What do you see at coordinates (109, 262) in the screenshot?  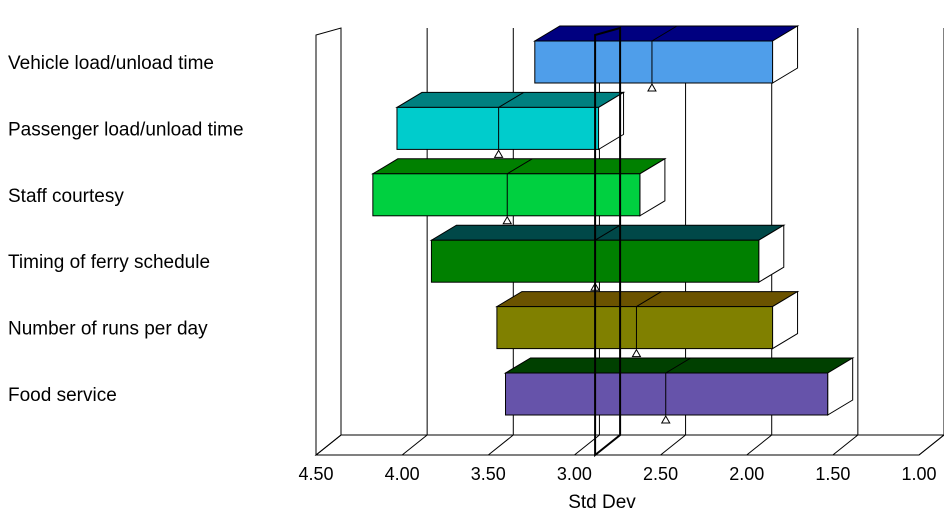 I see `category-label: Timing of ferry schedule` at bounding box center [109, 262].